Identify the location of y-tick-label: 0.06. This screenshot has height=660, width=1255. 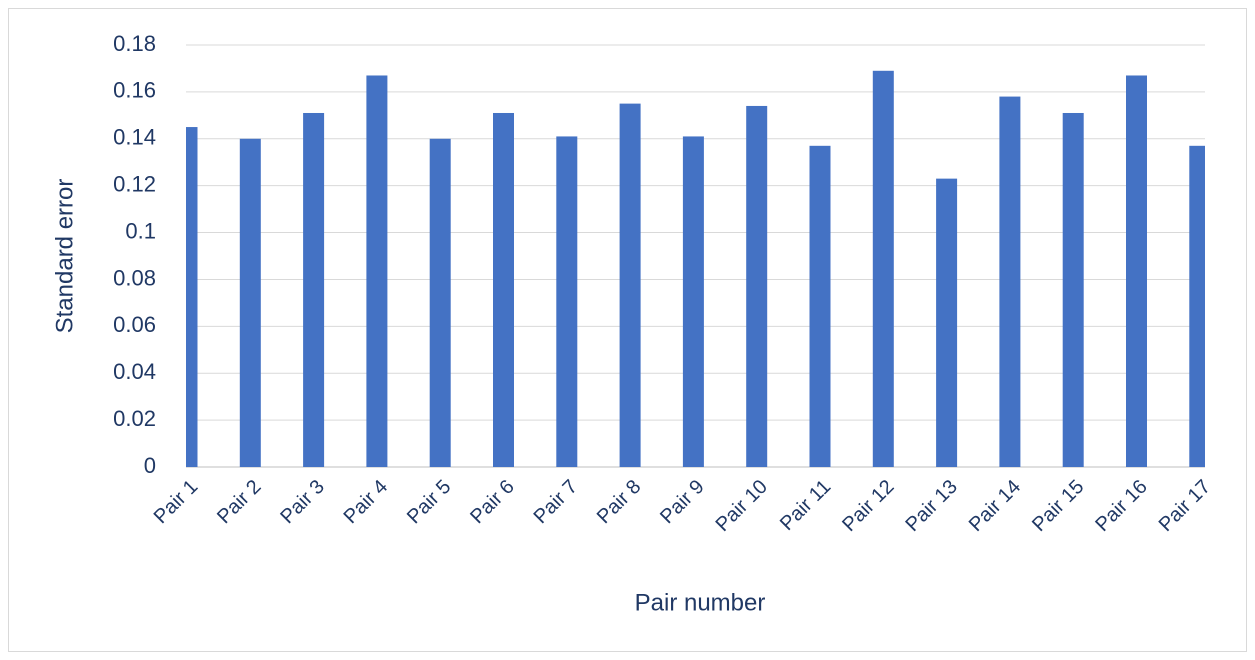
(134, 324).